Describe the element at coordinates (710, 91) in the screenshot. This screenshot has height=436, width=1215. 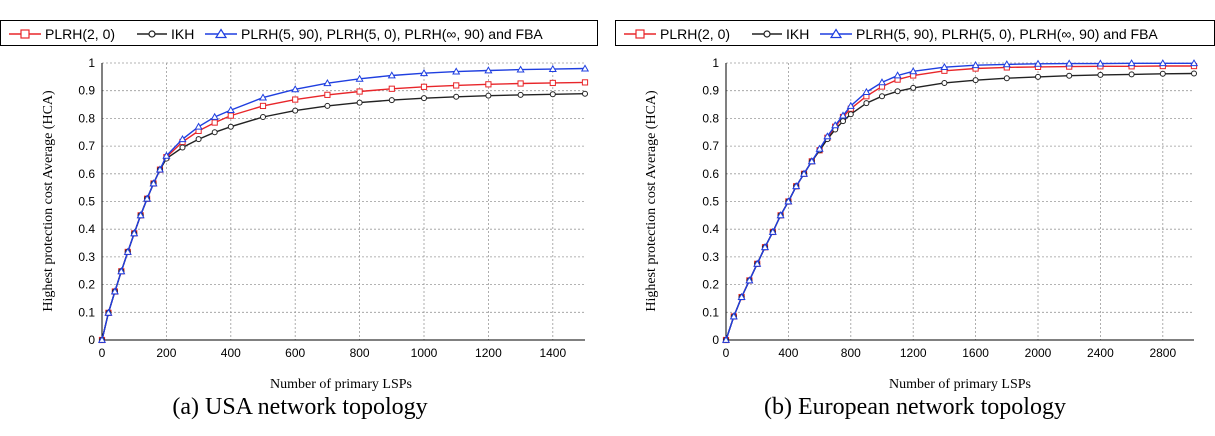
I see `y-tick-label: 0.9` at that location.